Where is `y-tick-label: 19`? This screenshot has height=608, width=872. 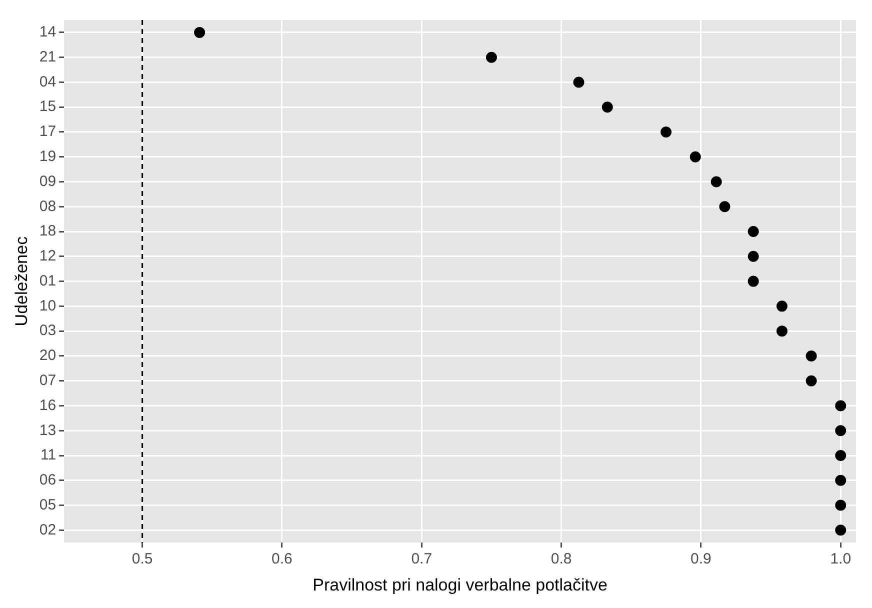
y-tick-label: 19 is located at coordinates (47, 157).